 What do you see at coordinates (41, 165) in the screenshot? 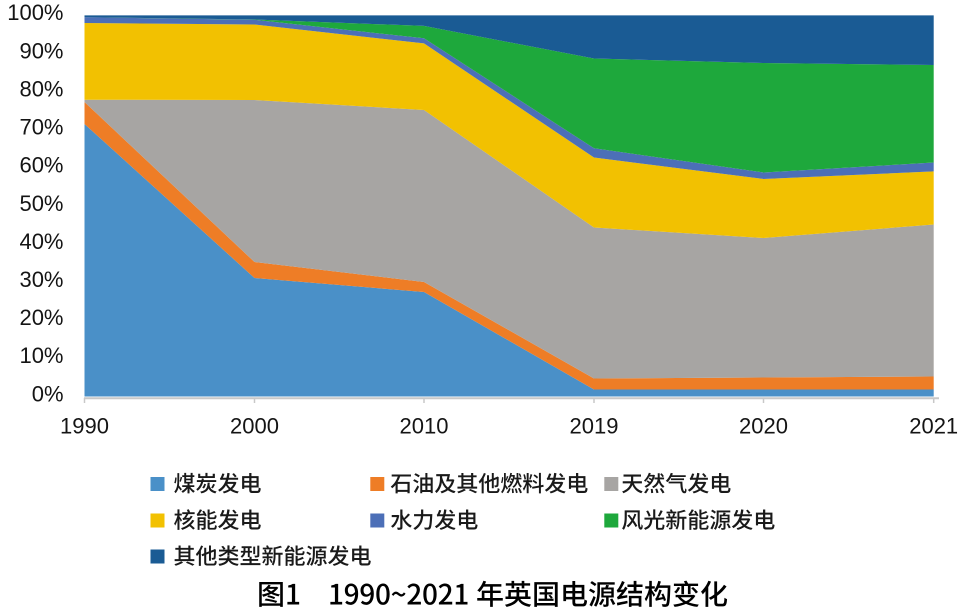
I see `svg-text: 60%` at bounding box center [41, 165].